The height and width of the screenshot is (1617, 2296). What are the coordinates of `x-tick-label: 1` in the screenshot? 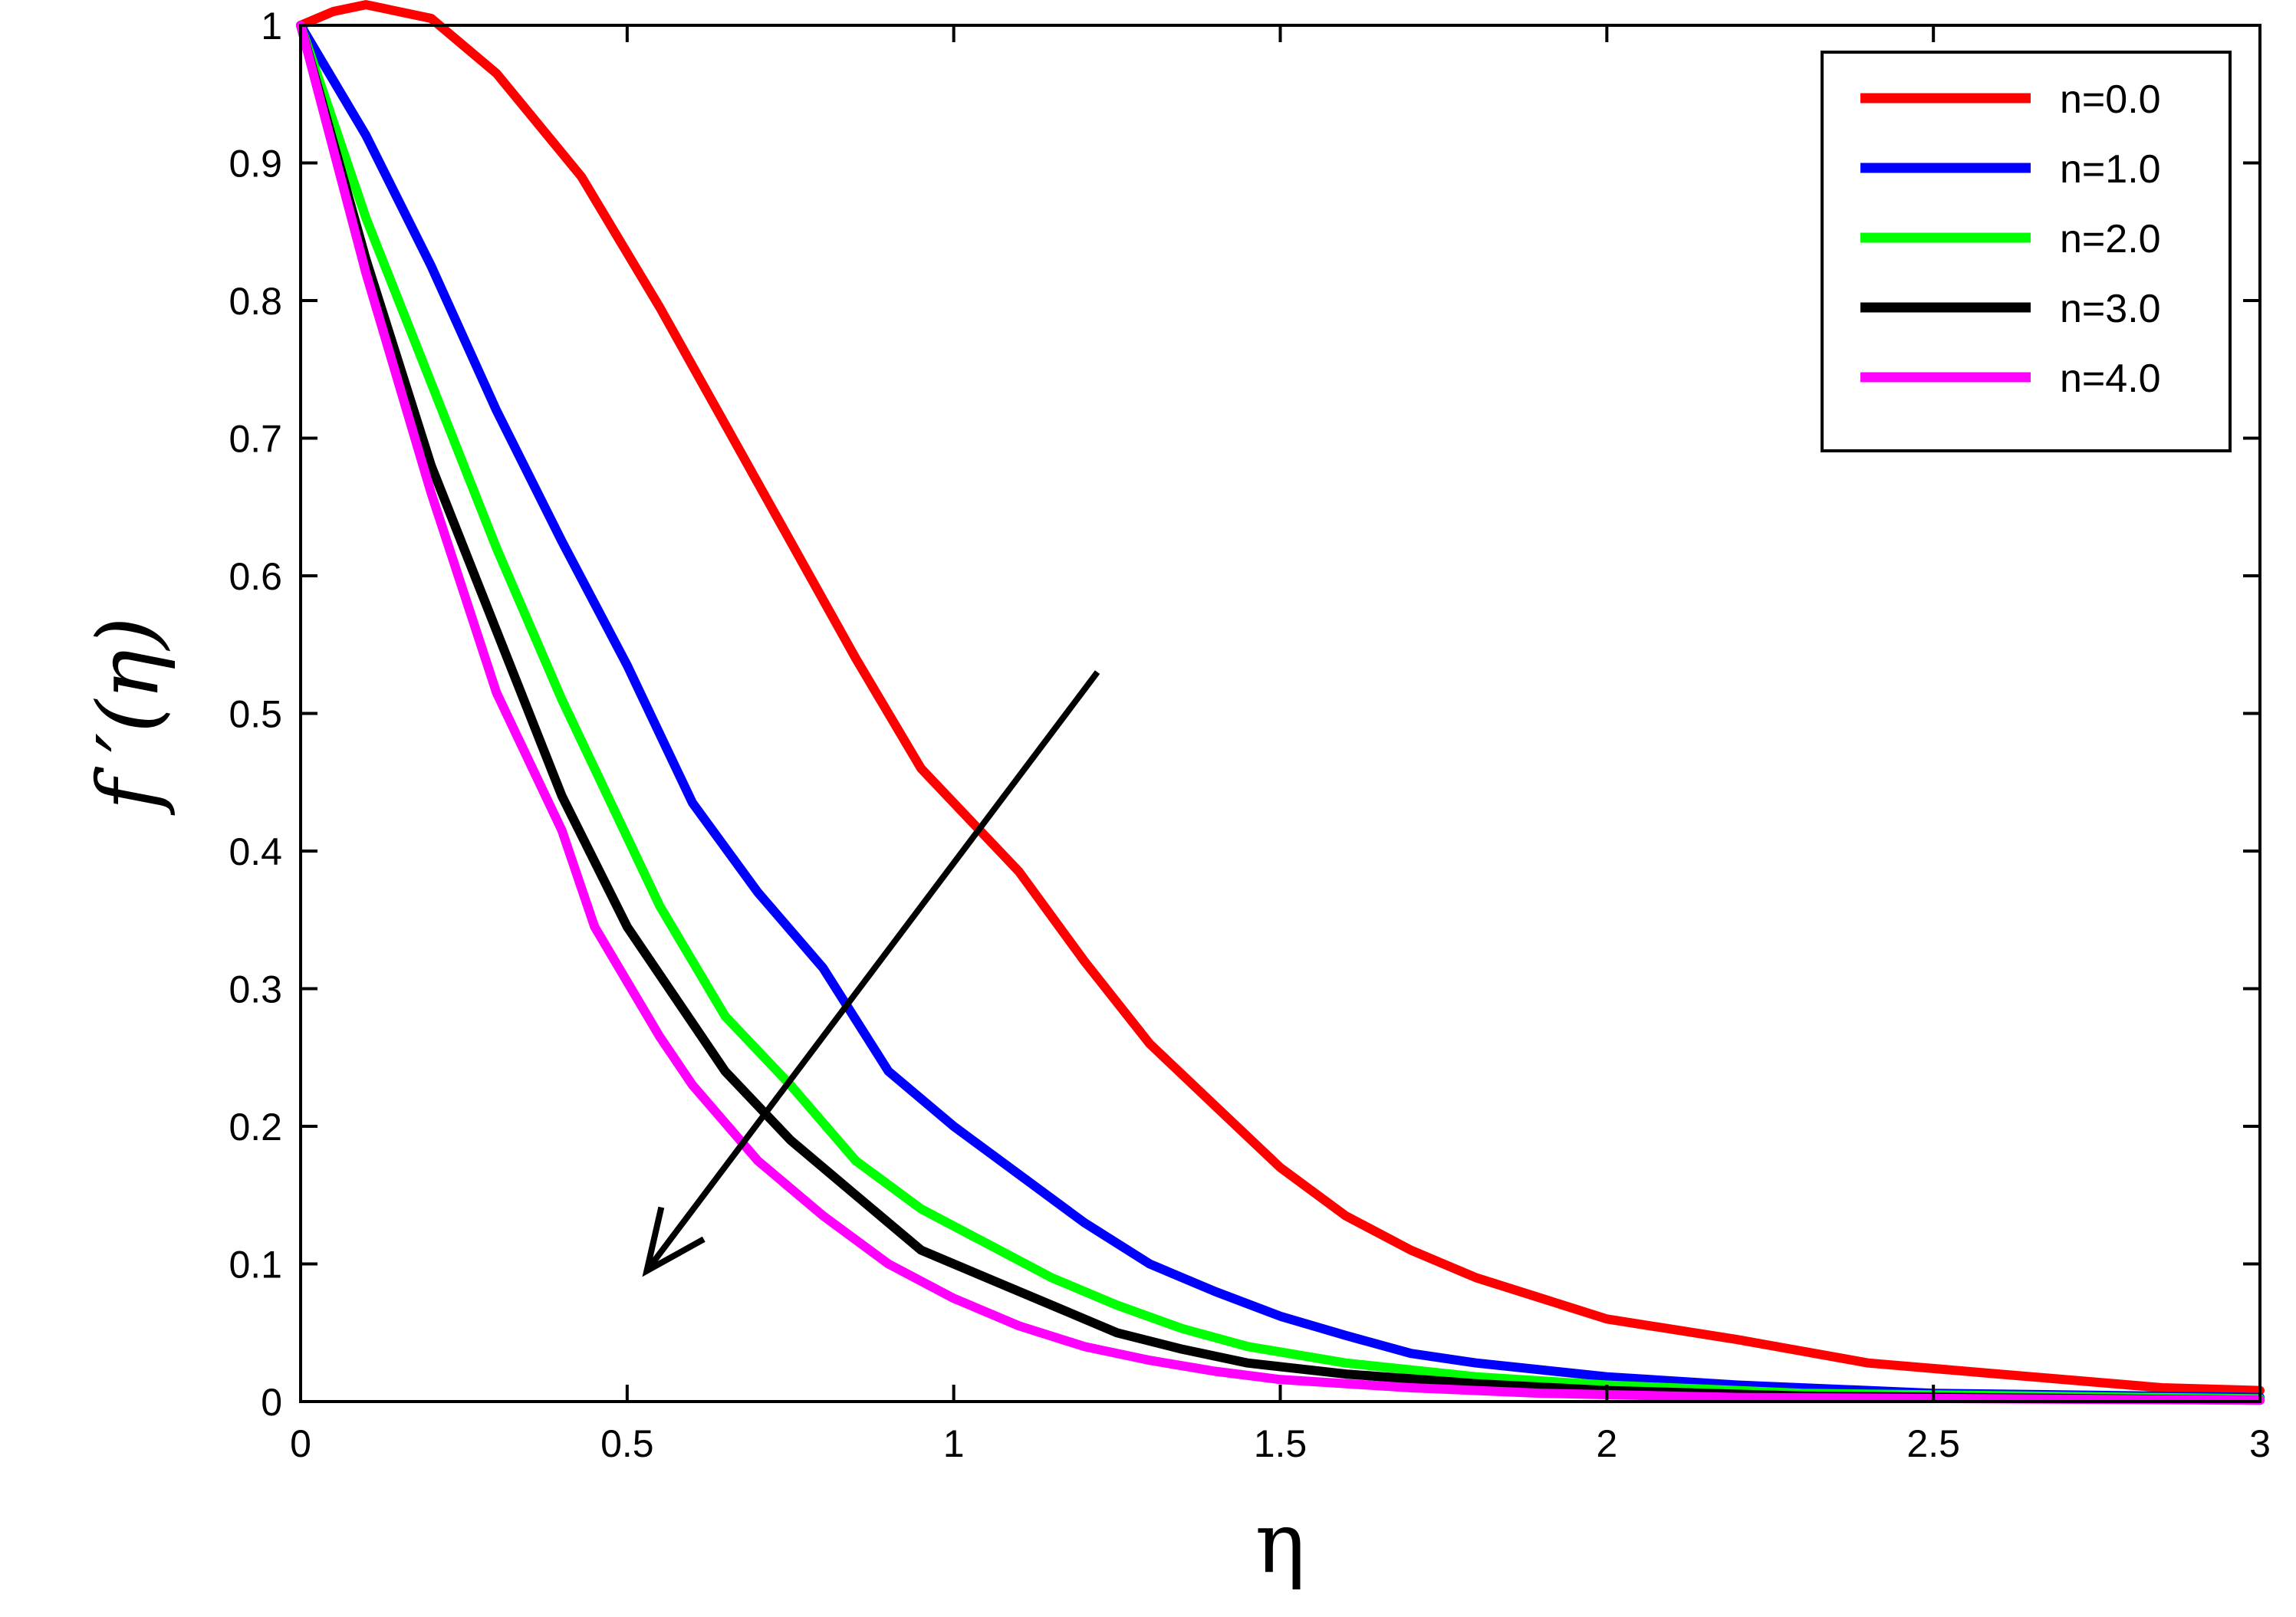 It's located at (954, 1443).